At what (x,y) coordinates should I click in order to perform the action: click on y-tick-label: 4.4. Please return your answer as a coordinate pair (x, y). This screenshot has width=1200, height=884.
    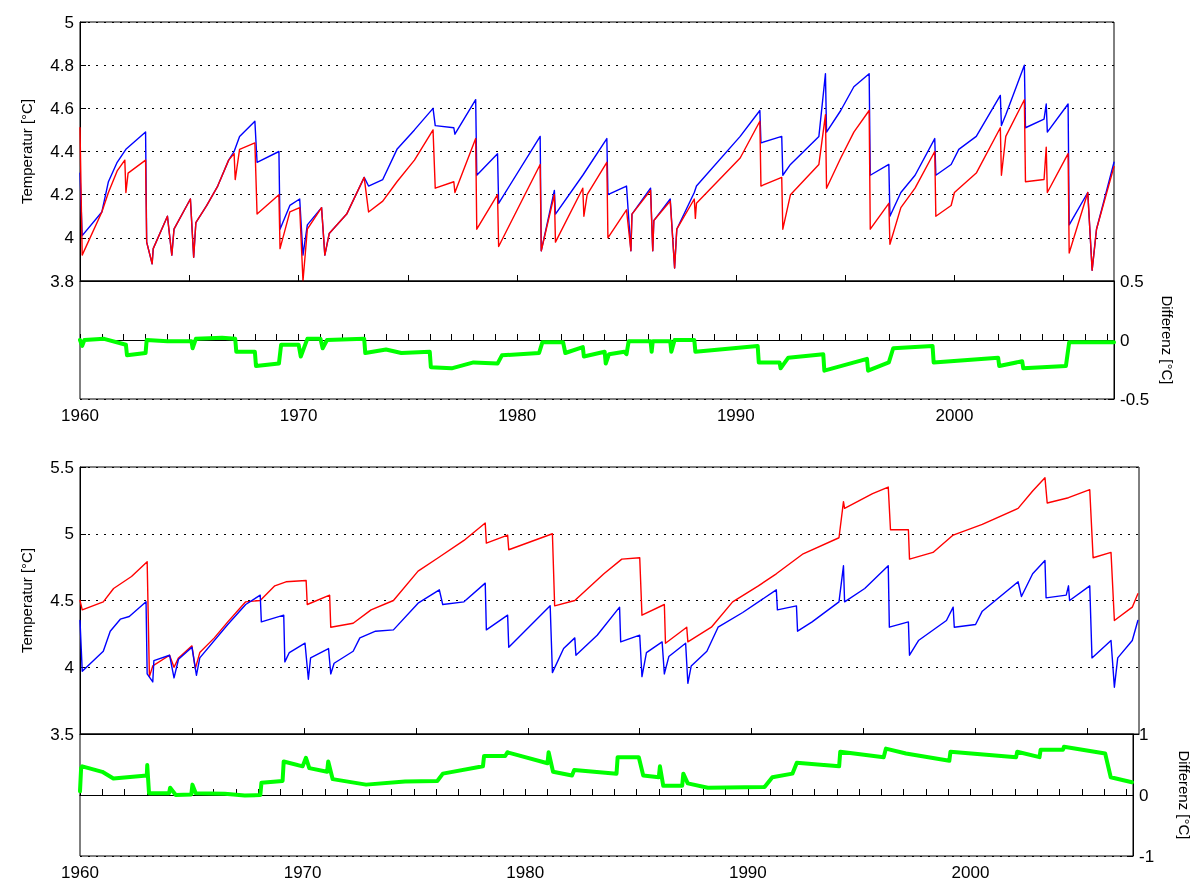
    Looking at the image, I should click on (62, 151).